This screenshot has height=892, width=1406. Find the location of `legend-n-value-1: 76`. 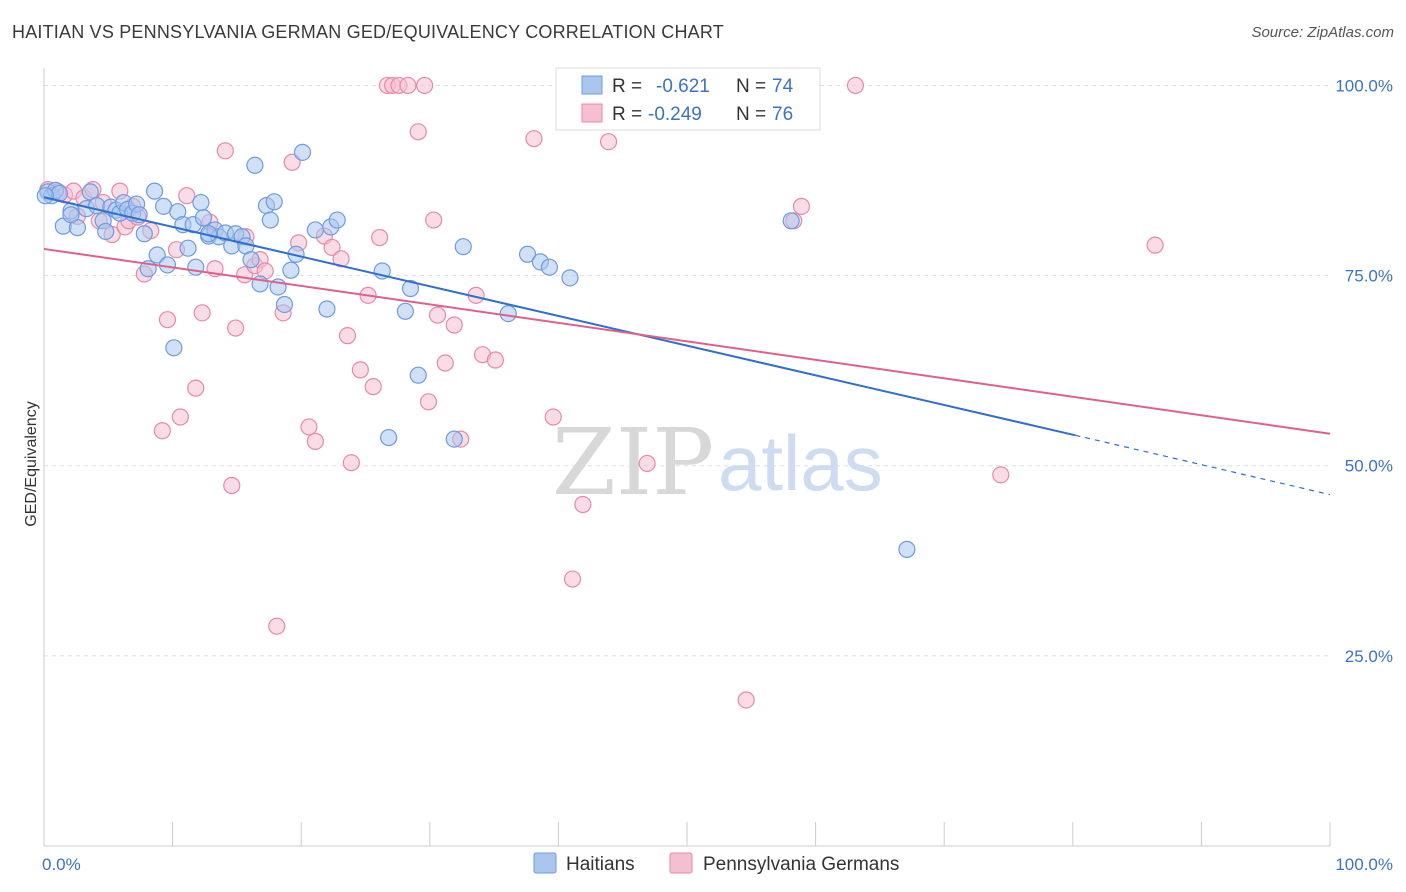

legend-n-value-1: 76 is located at coordinates (782, 114).